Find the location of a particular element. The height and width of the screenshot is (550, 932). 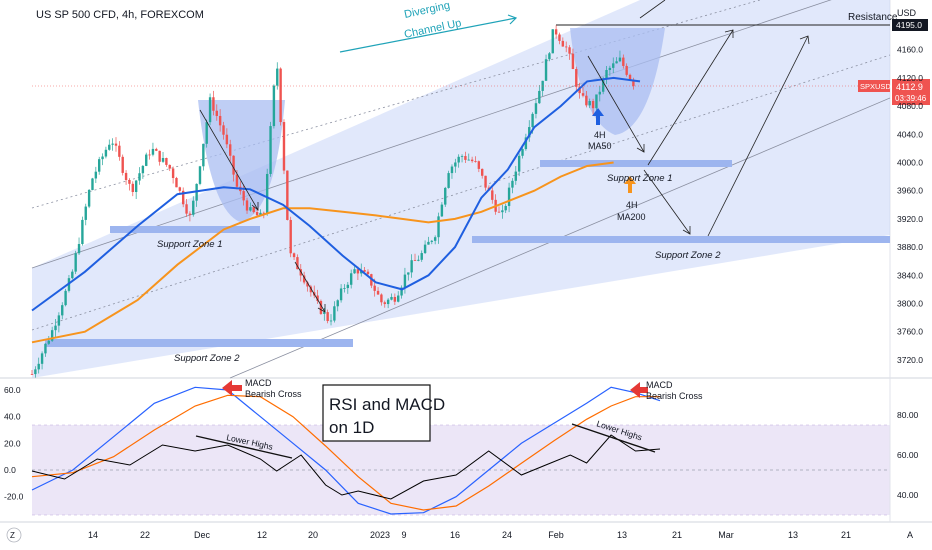

time-label: 2023 is located at coordinates (380, 535).